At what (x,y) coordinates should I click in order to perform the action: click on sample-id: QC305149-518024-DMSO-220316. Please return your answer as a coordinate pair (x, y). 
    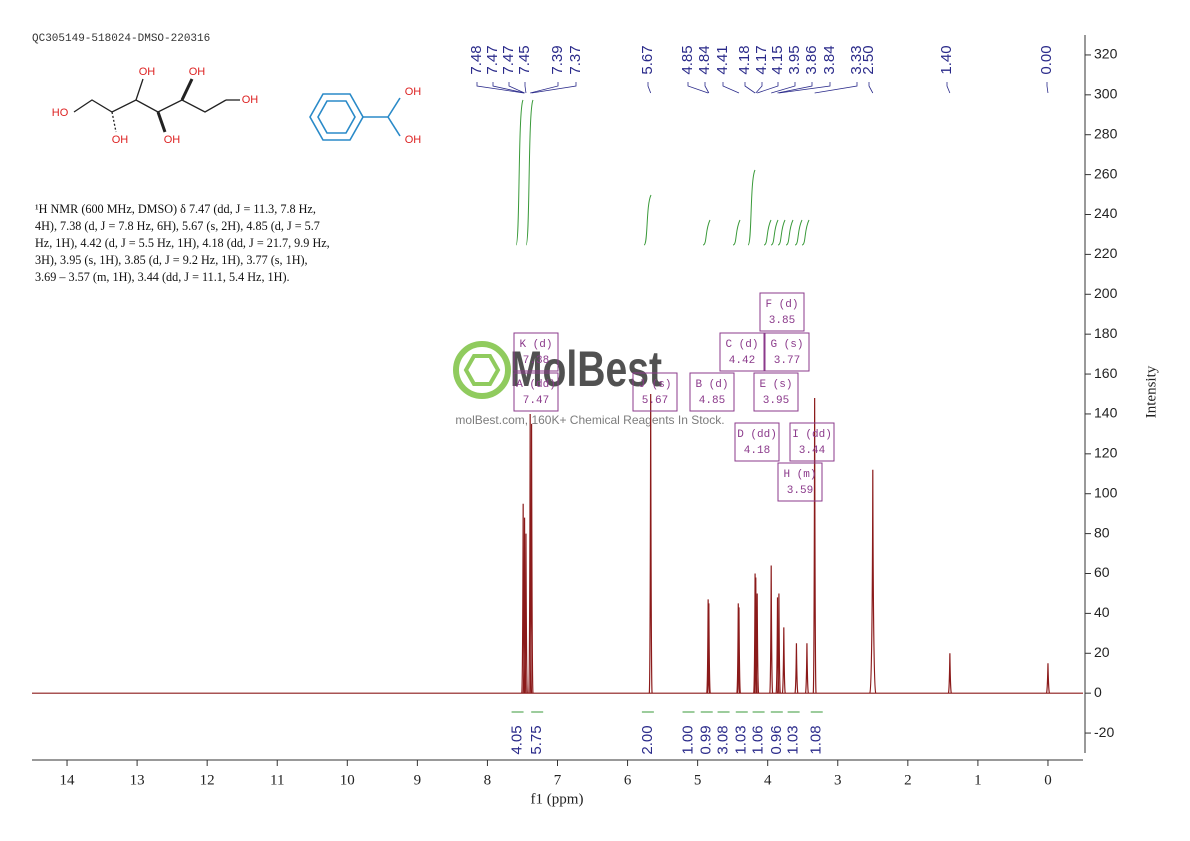
    Looking at the image, I should click on (121, 39).